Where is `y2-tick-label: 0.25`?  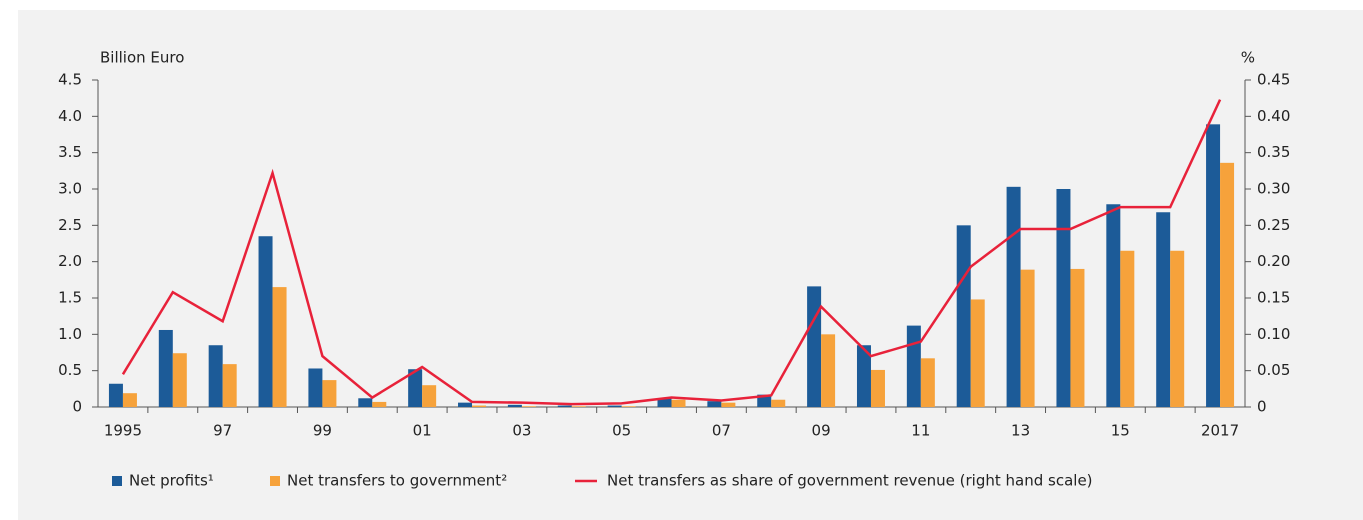
y2-tick-label: 0.25 is located at coordinates (1273, 225).